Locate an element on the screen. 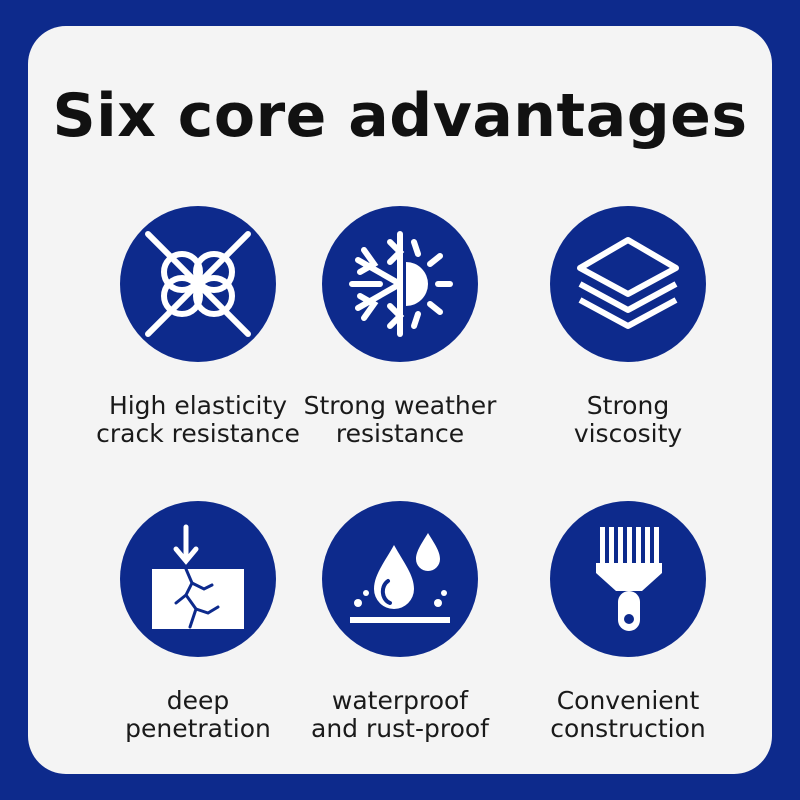 The width and height of the screenshot is (800, 800). knot-icon is located at coordinates (198, 284).